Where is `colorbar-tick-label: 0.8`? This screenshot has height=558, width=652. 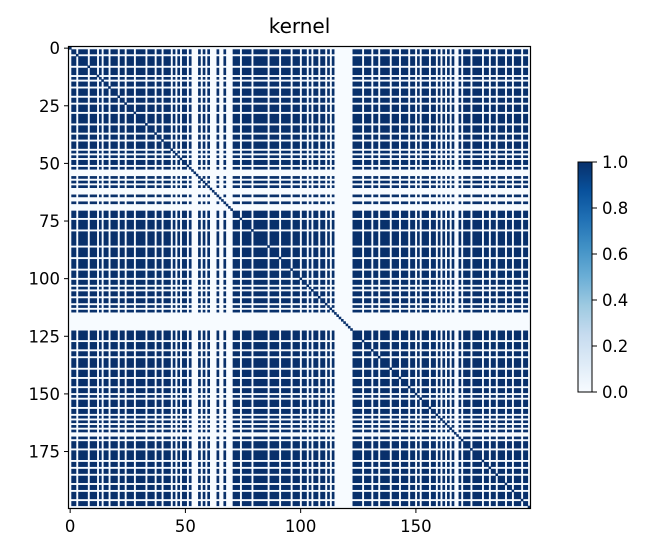 colorbar-tick-label: 0.8 is located at coordinates (615, 208).